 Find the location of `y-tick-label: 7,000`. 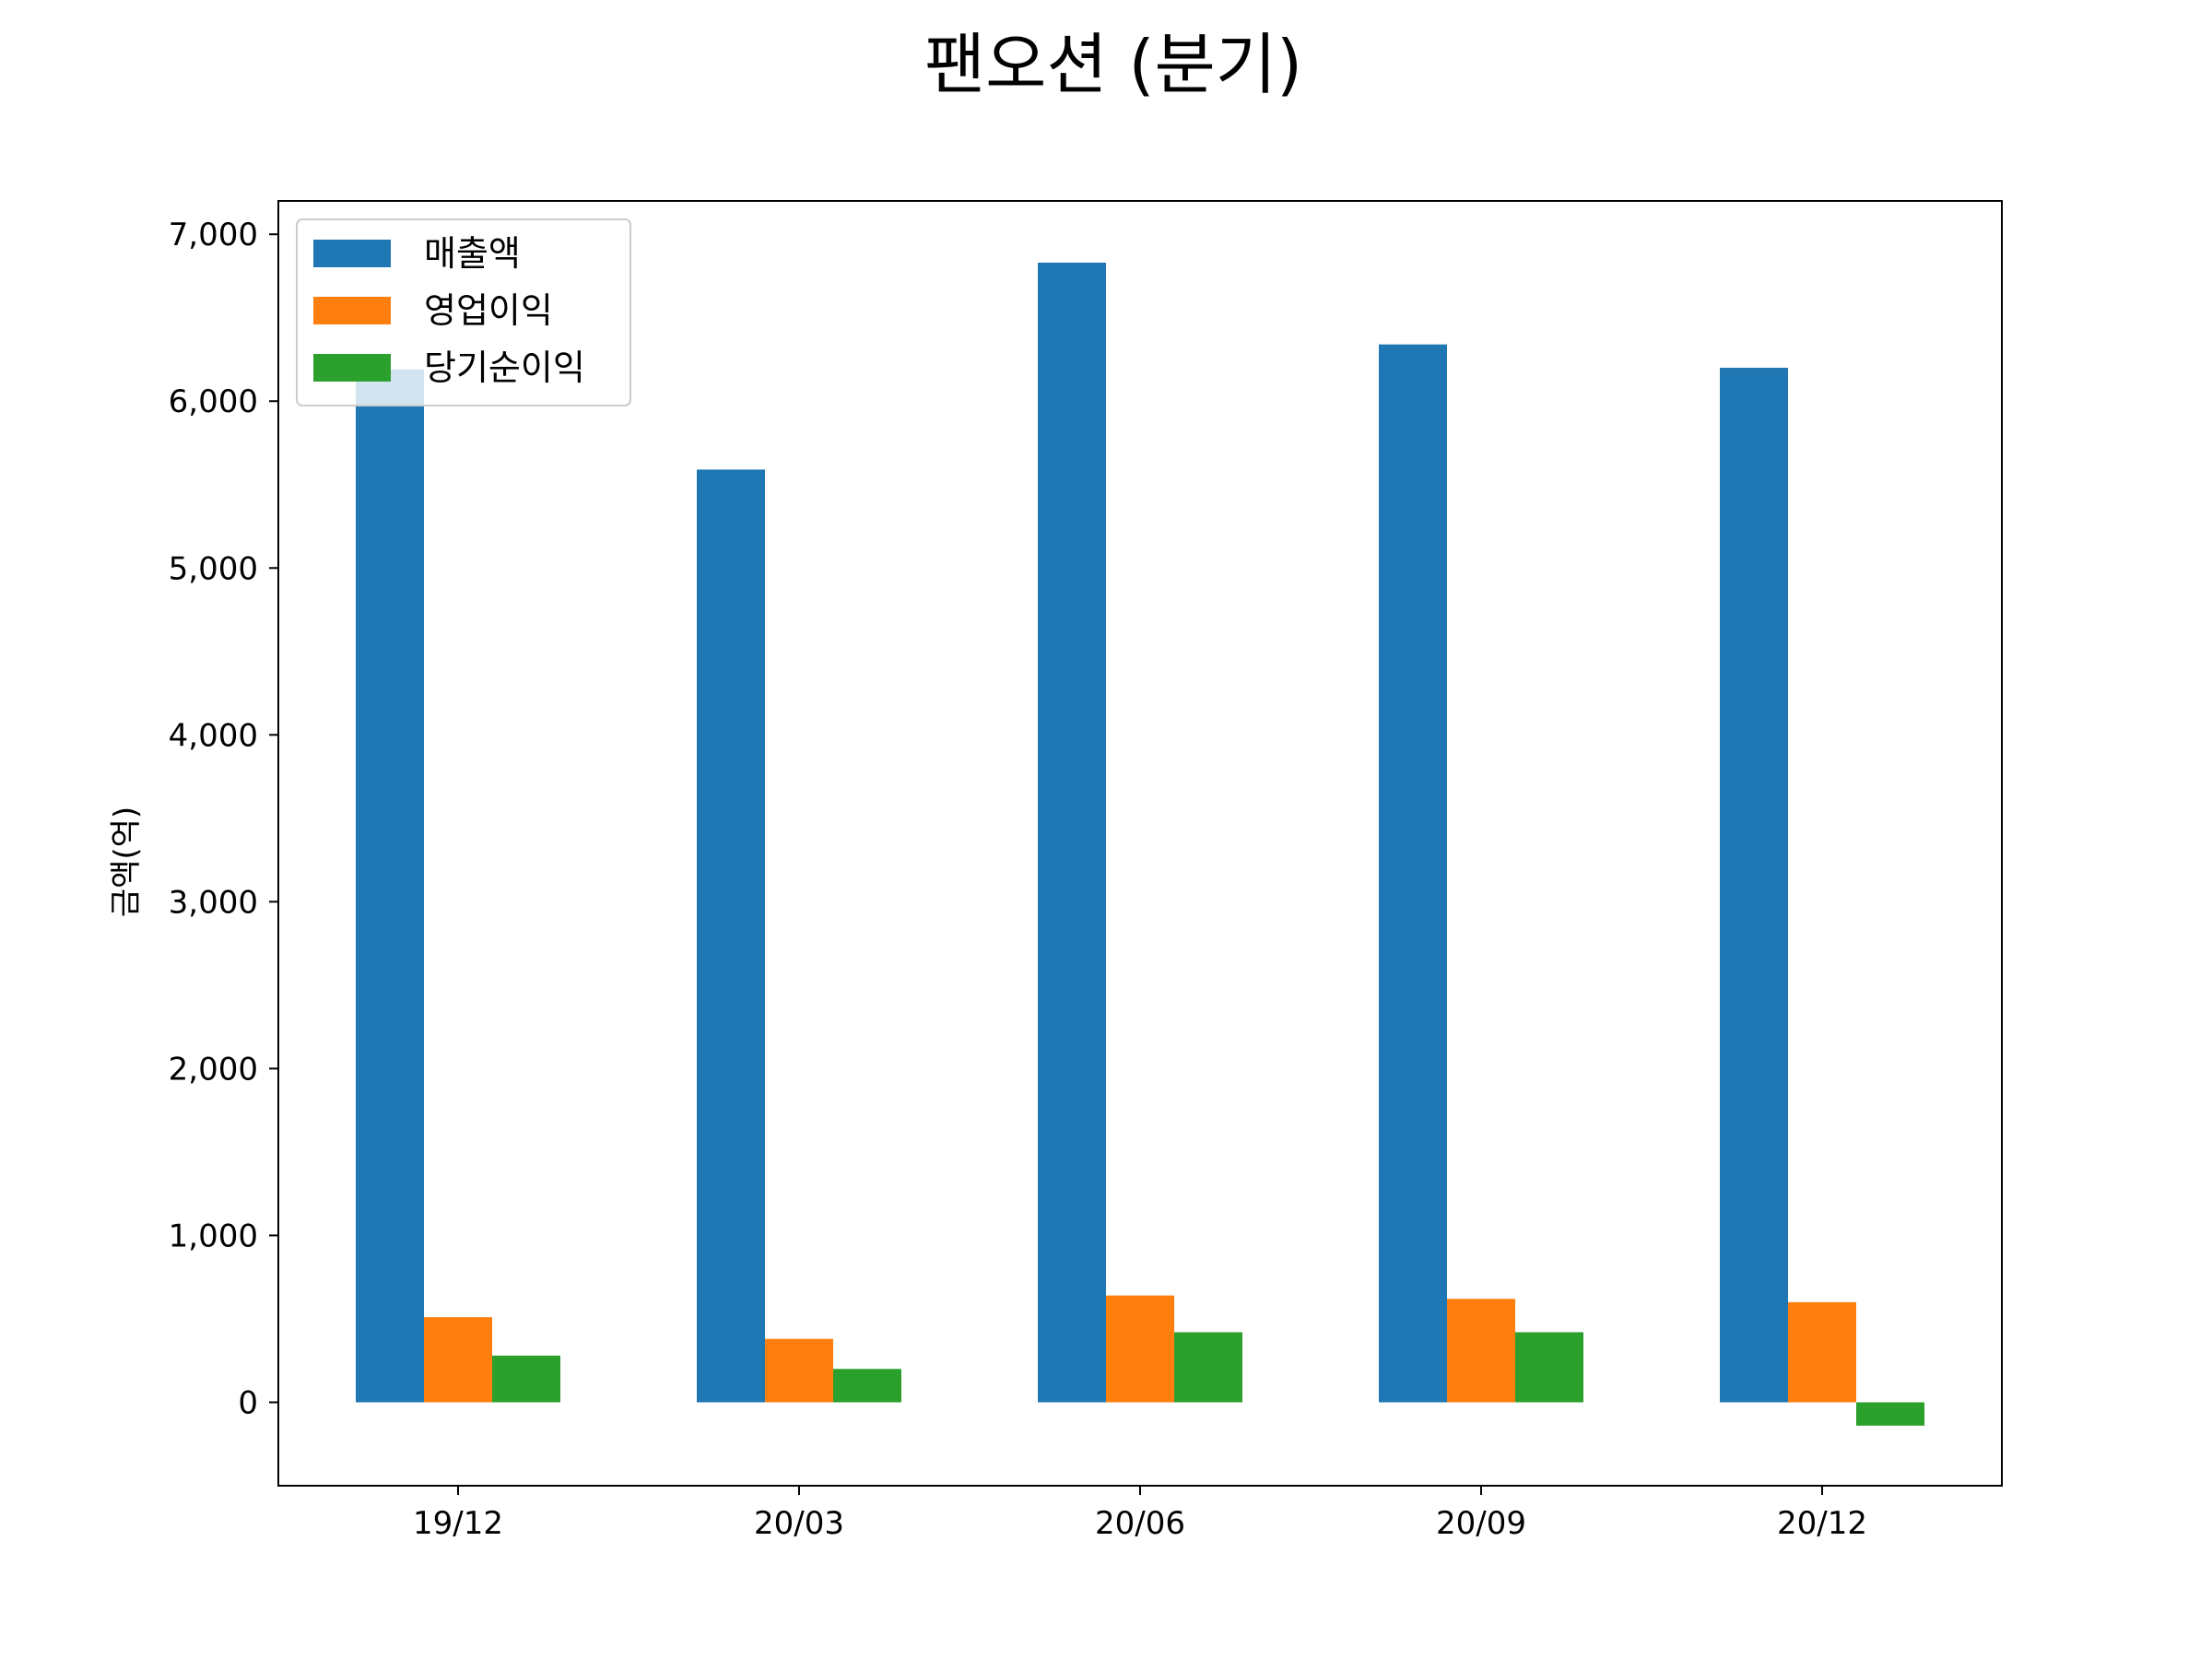

y-tick-label: 7,000 is located at coordinates (213, 235).